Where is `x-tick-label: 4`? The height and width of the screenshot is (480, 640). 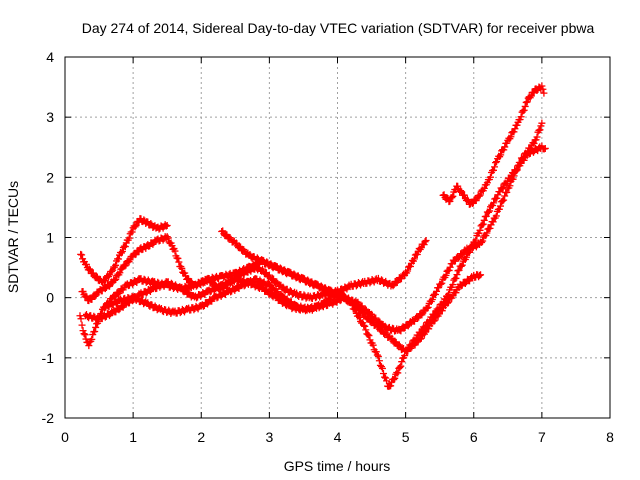
x-tick-label: 4 is located at coordinates (338, 437).